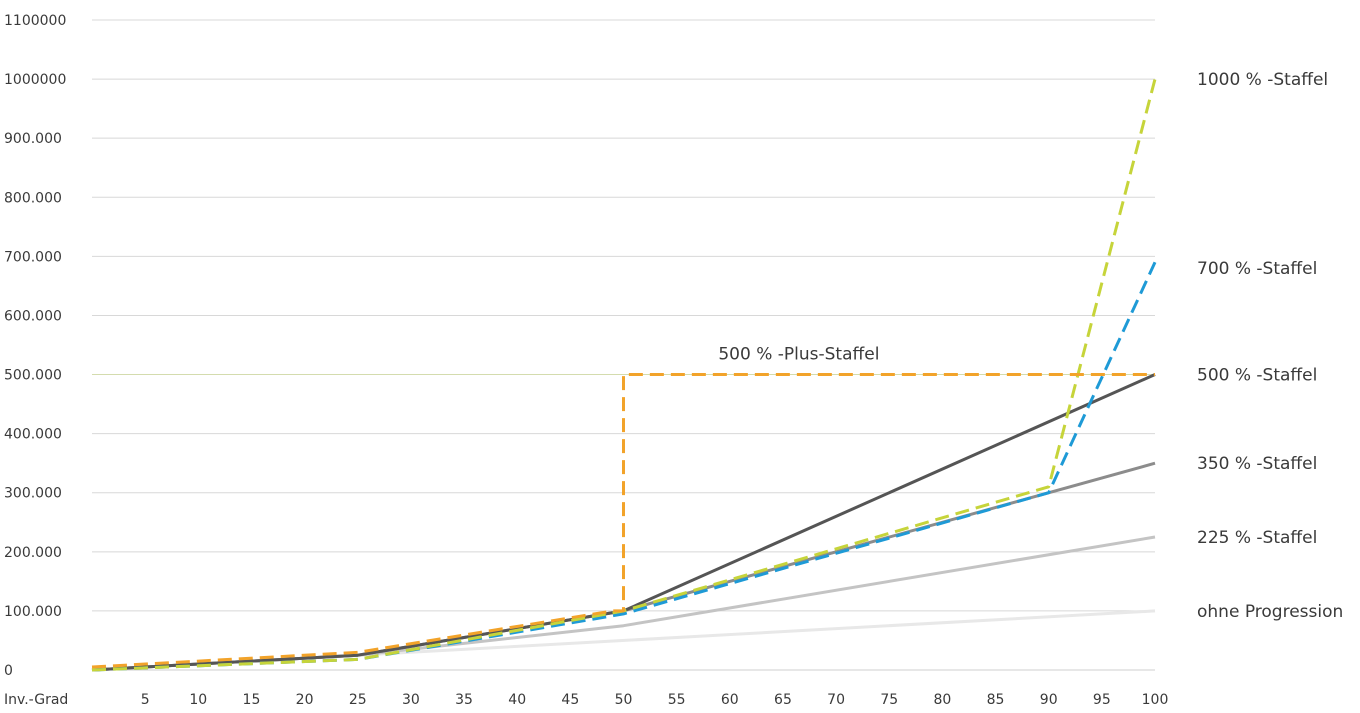 The width and height of the screenshot is (1360, 713). Describe the element at coordinates (677, 700) in the screenshot. I see `x-tick-label: 55` at that location.